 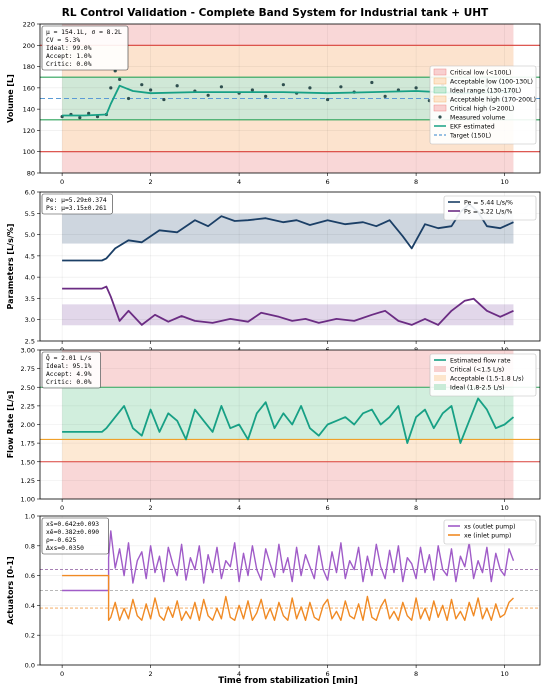 What do you see at coordinates (29, 25) in the screenshot?
I see `tick-label-y: 220` at bounding box center [29, 25].